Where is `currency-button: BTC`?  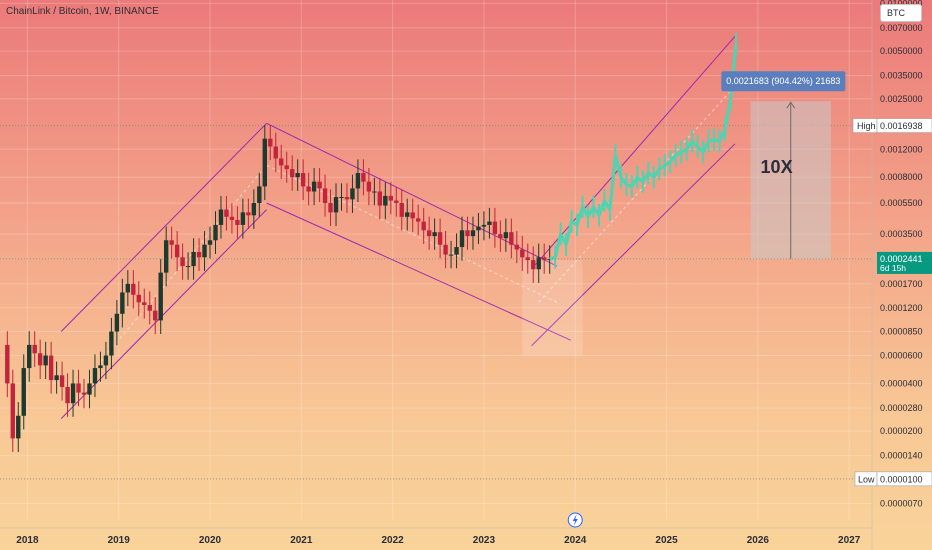
currency-button: BTC is located at coordinates (901, 13).